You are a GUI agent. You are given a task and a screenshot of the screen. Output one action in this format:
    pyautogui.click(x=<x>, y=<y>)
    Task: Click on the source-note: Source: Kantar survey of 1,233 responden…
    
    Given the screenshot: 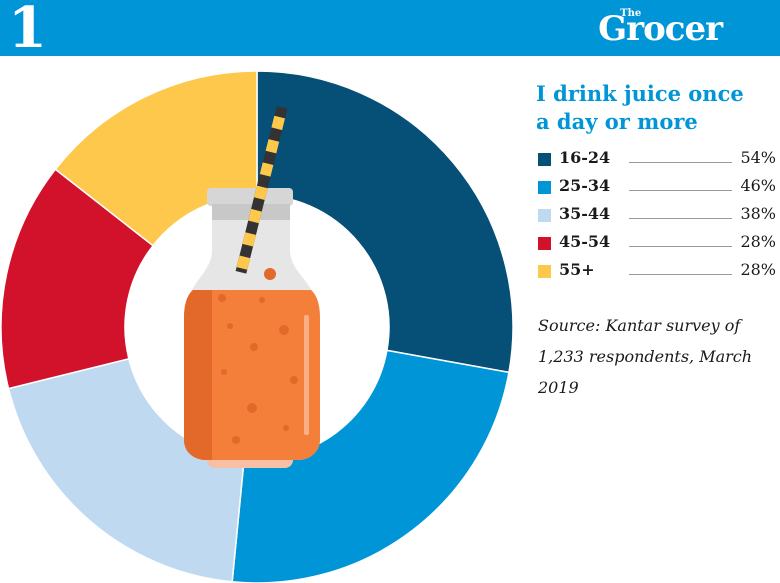 What is the action you would take?
    pyautogui.click(x=645, y=356)
    